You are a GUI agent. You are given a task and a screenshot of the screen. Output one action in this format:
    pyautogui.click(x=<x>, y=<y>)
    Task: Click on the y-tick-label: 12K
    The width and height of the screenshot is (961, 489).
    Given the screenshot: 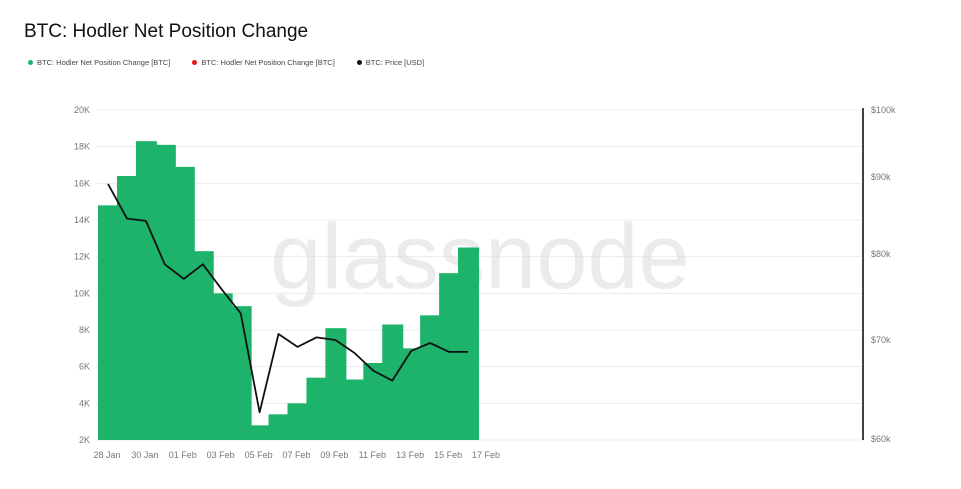 What is the action you would take?
    pyautogui.click(x=82, y=257)
    